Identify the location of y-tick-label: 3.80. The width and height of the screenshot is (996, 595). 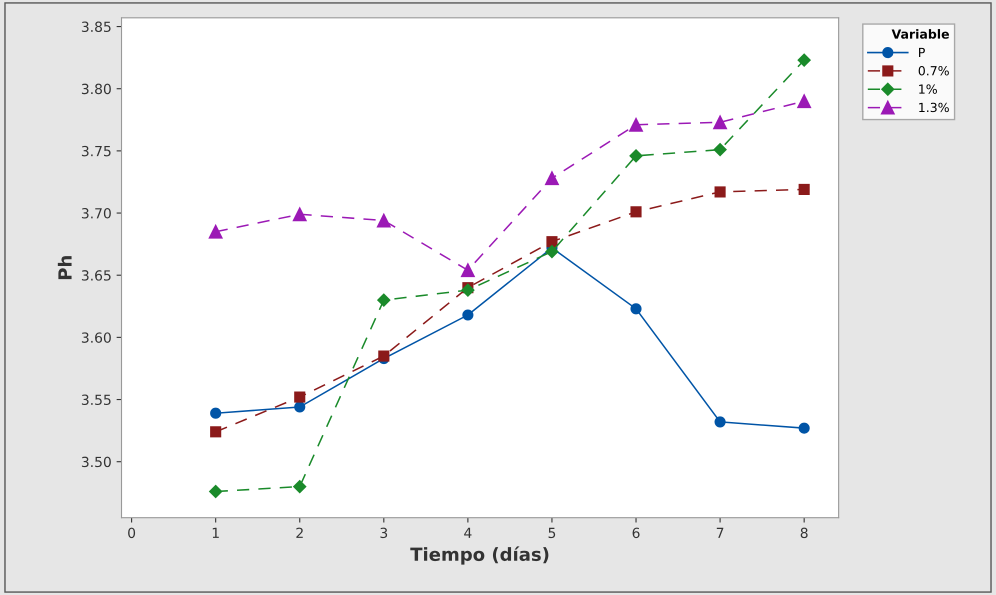
(96, 89).